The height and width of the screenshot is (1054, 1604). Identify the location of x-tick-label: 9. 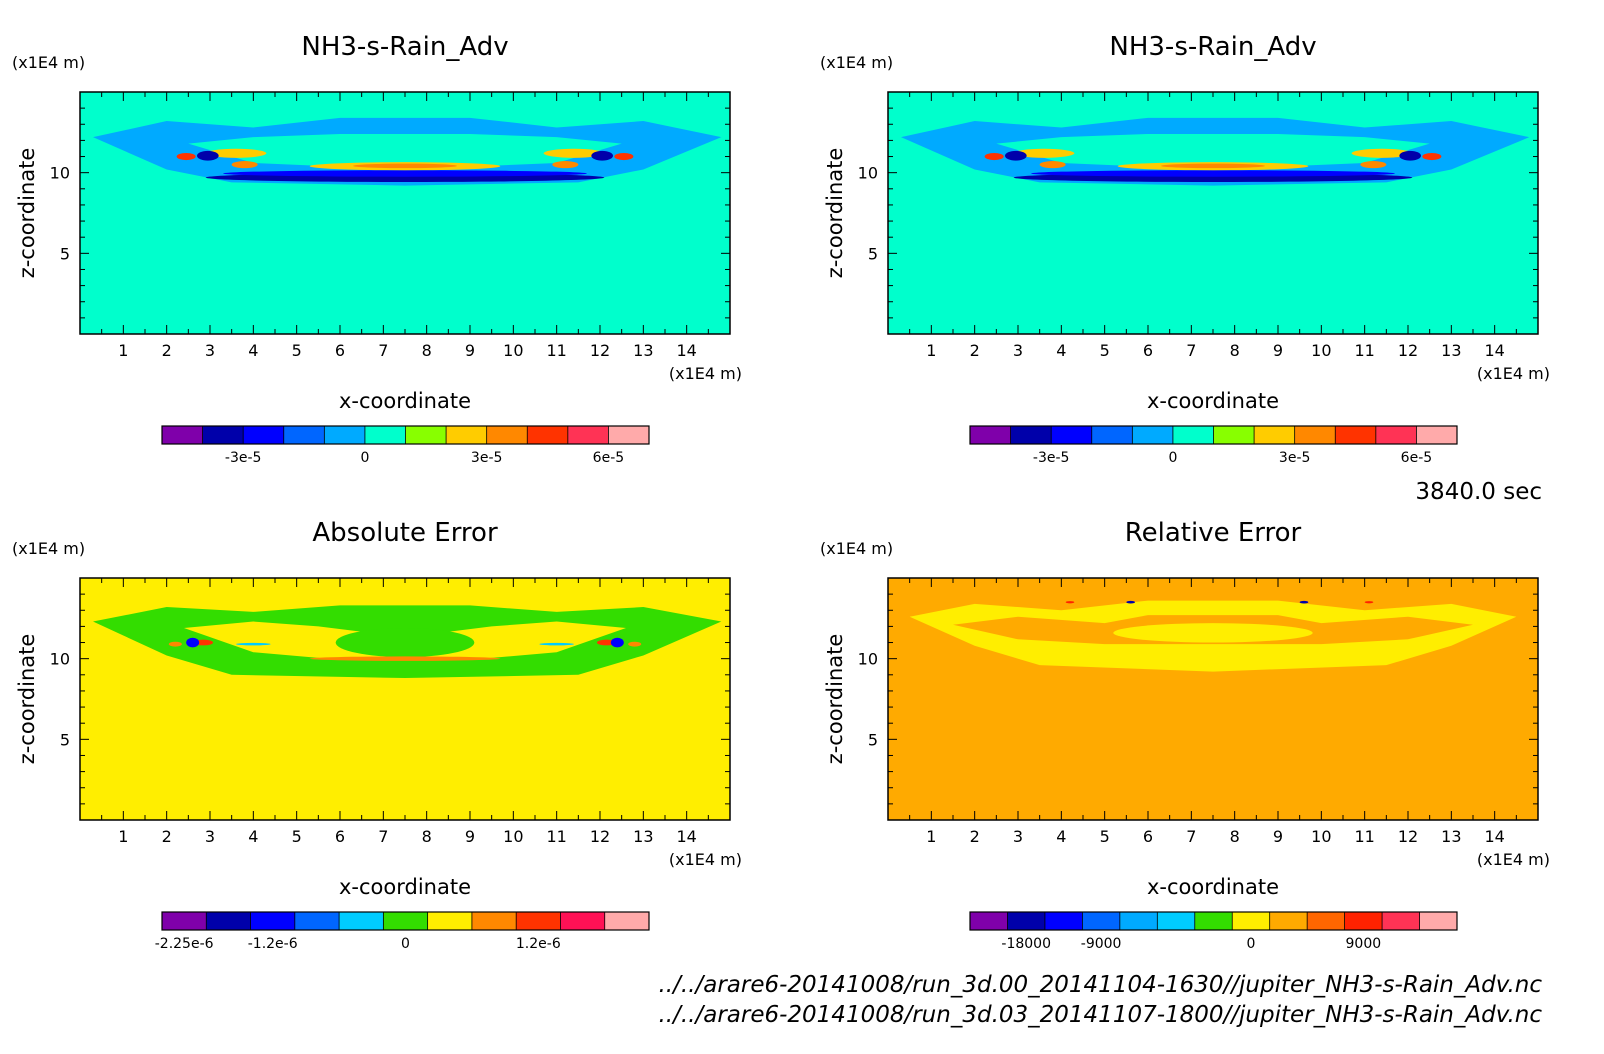
(1278, 350).